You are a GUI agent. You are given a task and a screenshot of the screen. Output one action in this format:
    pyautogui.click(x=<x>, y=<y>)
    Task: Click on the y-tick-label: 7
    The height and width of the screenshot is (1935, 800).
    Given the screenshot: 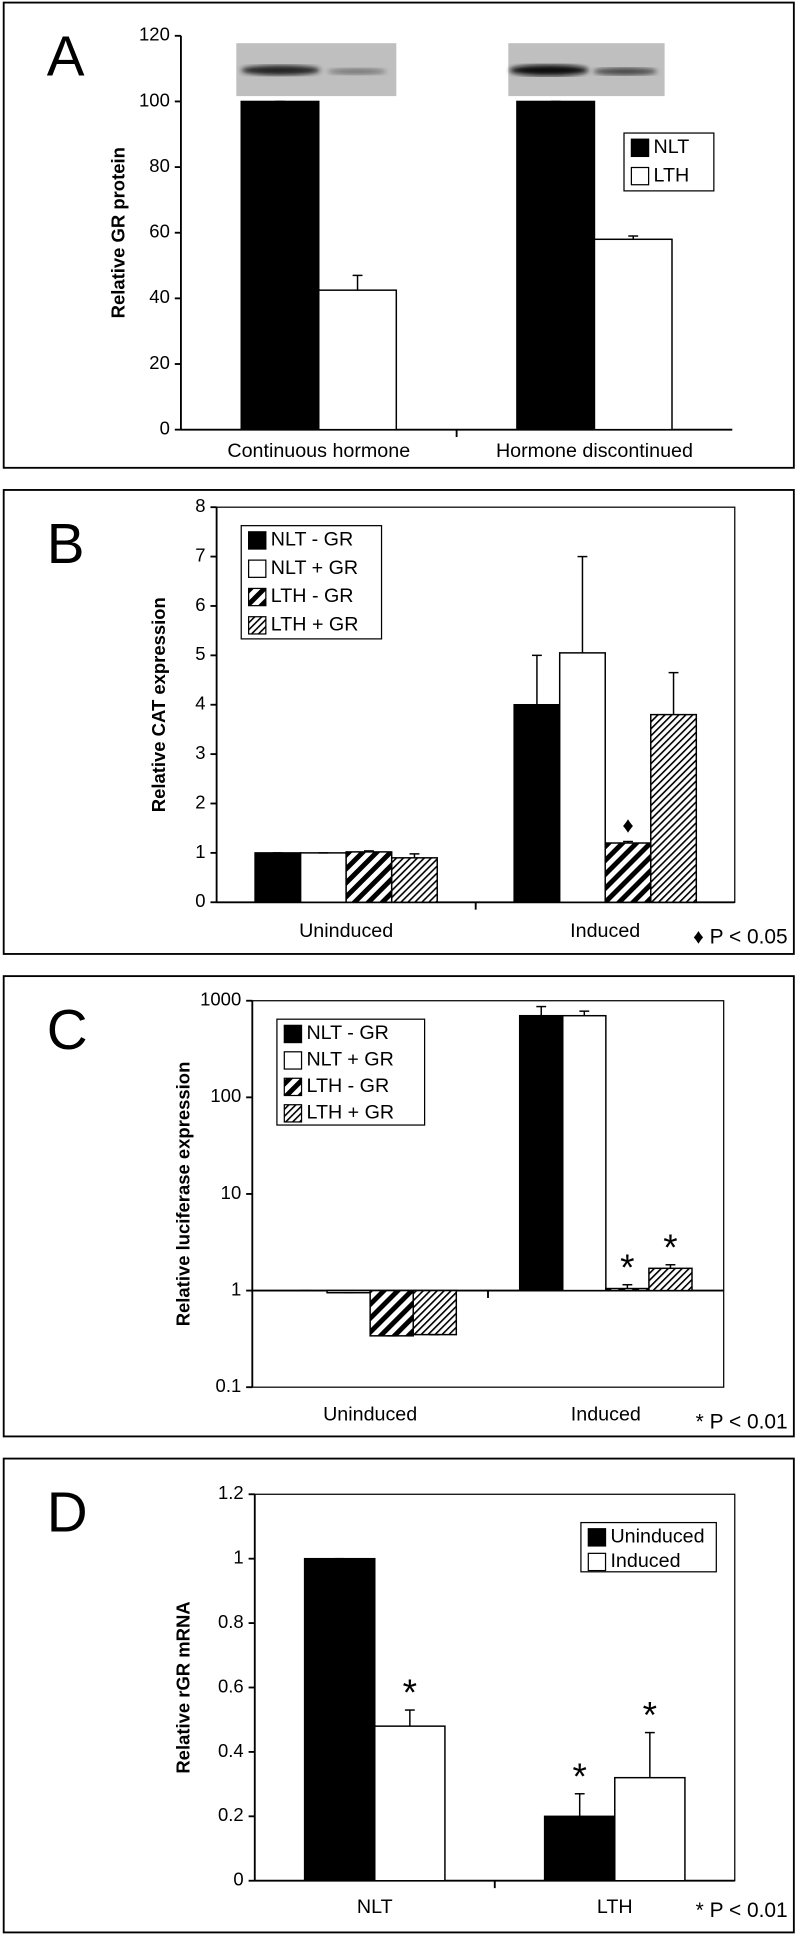 What is the action you would take?
    pyautogui.click(x=200, y=554)
    